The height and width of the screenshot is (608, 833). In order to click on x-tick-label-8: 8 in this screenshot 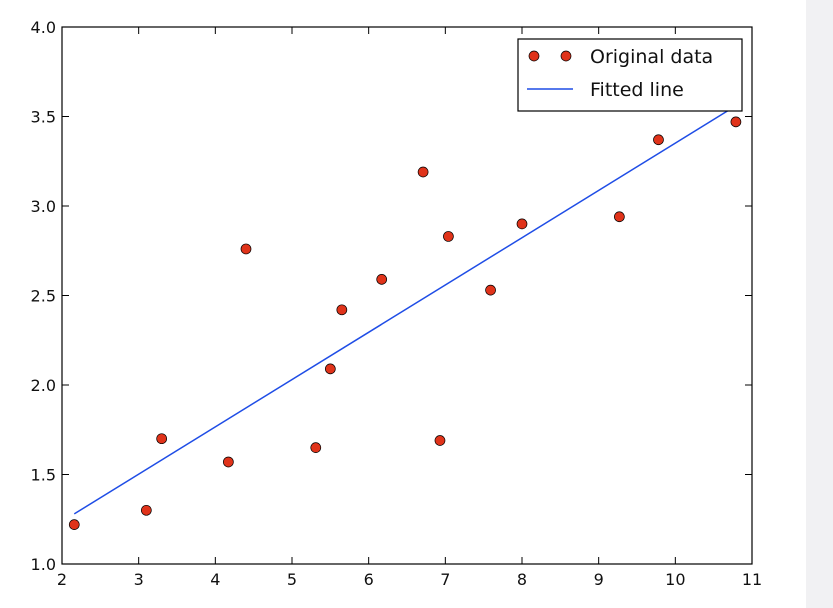, I will do `click(522, 579)`.